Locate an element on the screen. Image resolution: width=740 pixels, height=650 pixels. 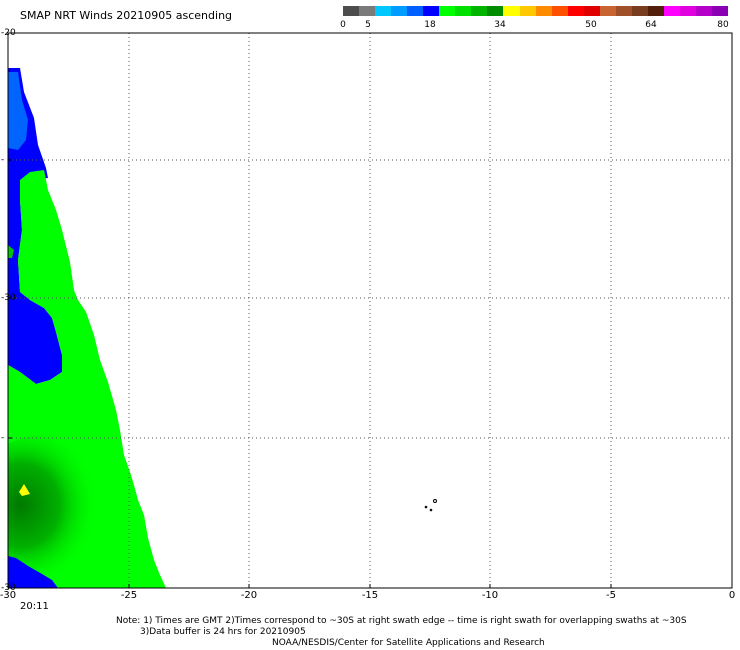
x-tick-label: -5 is located at coordinates (611, 595).